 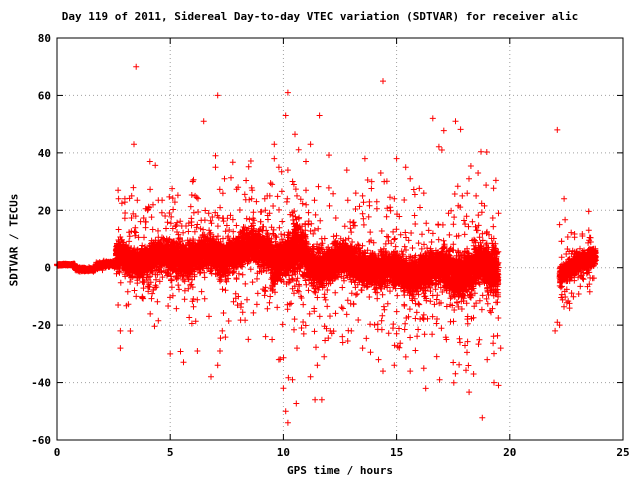 What do you see at coordinates (170, 452) in the screenshot?
I see `x-tick-label: 5` at bounding box center [170, 452].